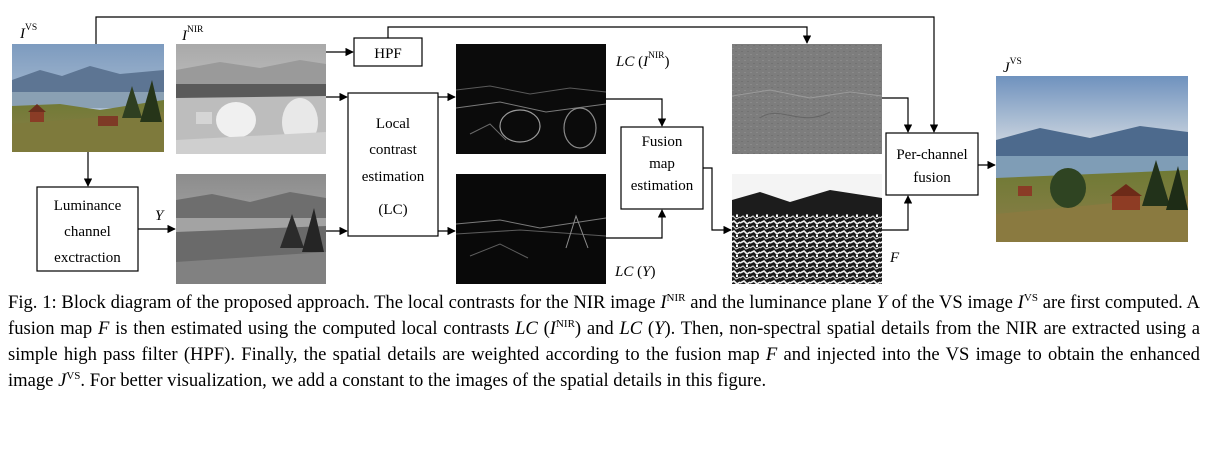 Image resolution: width=1208 pixels, height=450 pixels. Describe the element at coordinates (103, 328) in the screenshot. I see `caption-m4: F` at that location.